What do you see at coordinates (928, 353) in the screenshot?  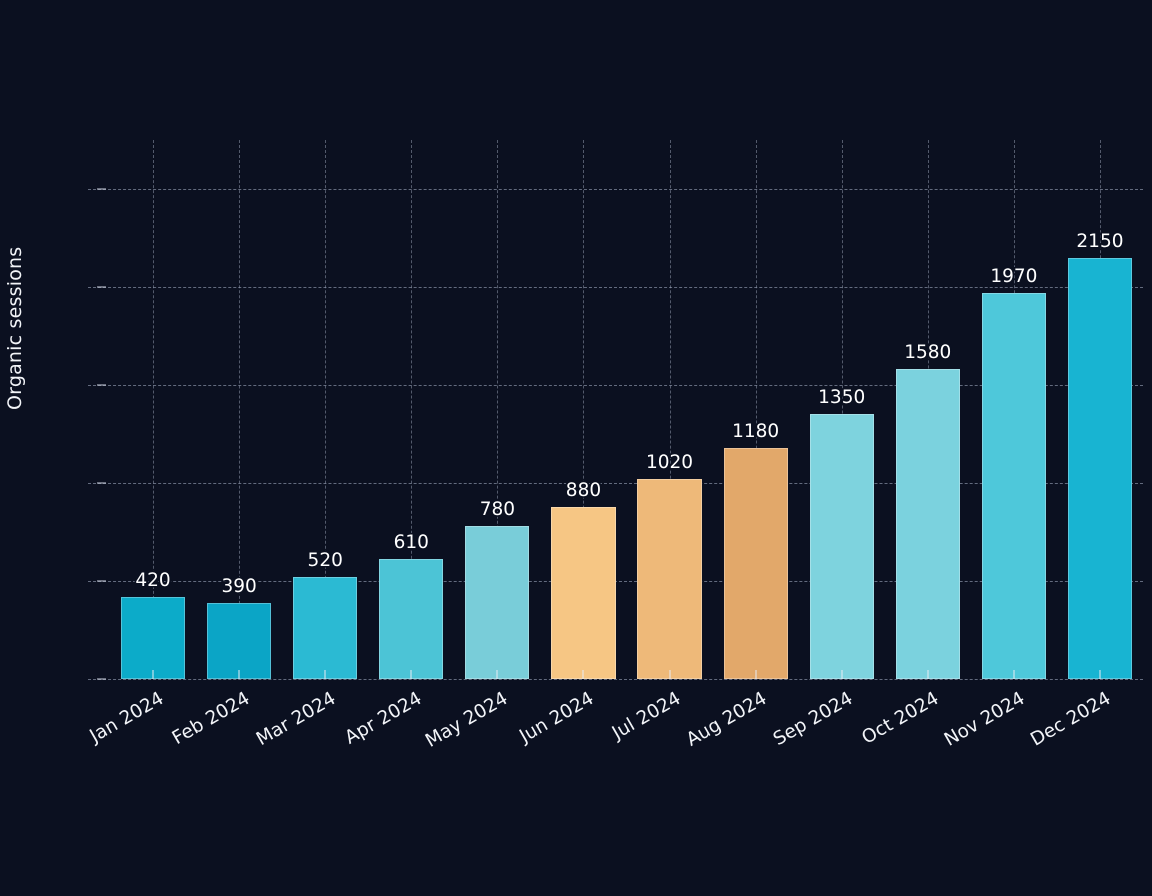 I see `bar-value-label: 1580` at bounding box center [928, 353].